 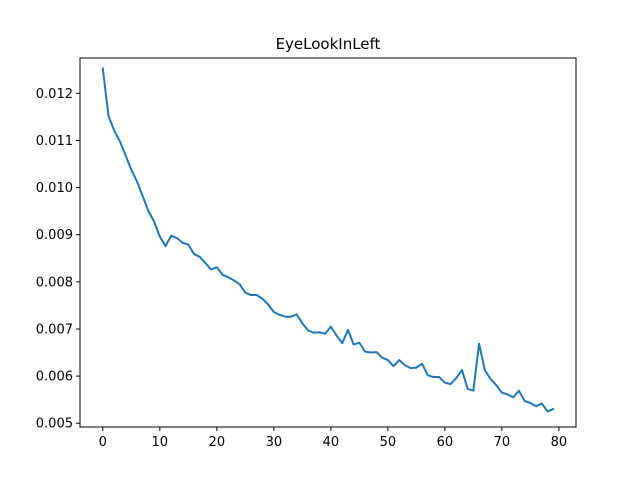 What do you see at coordinates (502, 442) in the screenshot?
I see `x-tick-label: 70` at bounding box center [502, 442].